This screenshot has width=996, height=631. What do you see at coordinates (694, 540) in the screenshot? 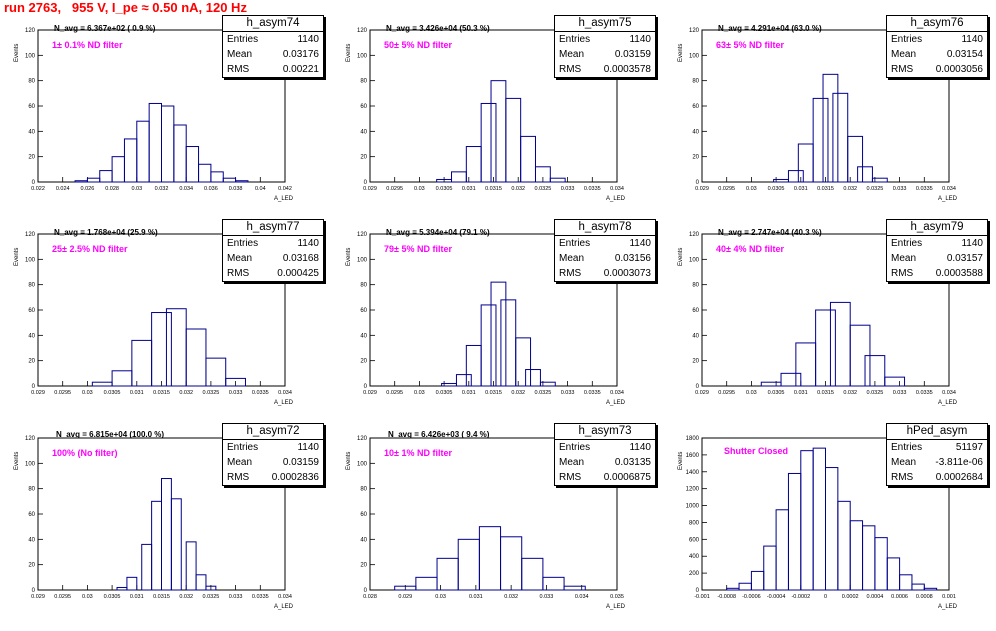
I see `y-tick-label: 600` at bounding box center [694, 540].